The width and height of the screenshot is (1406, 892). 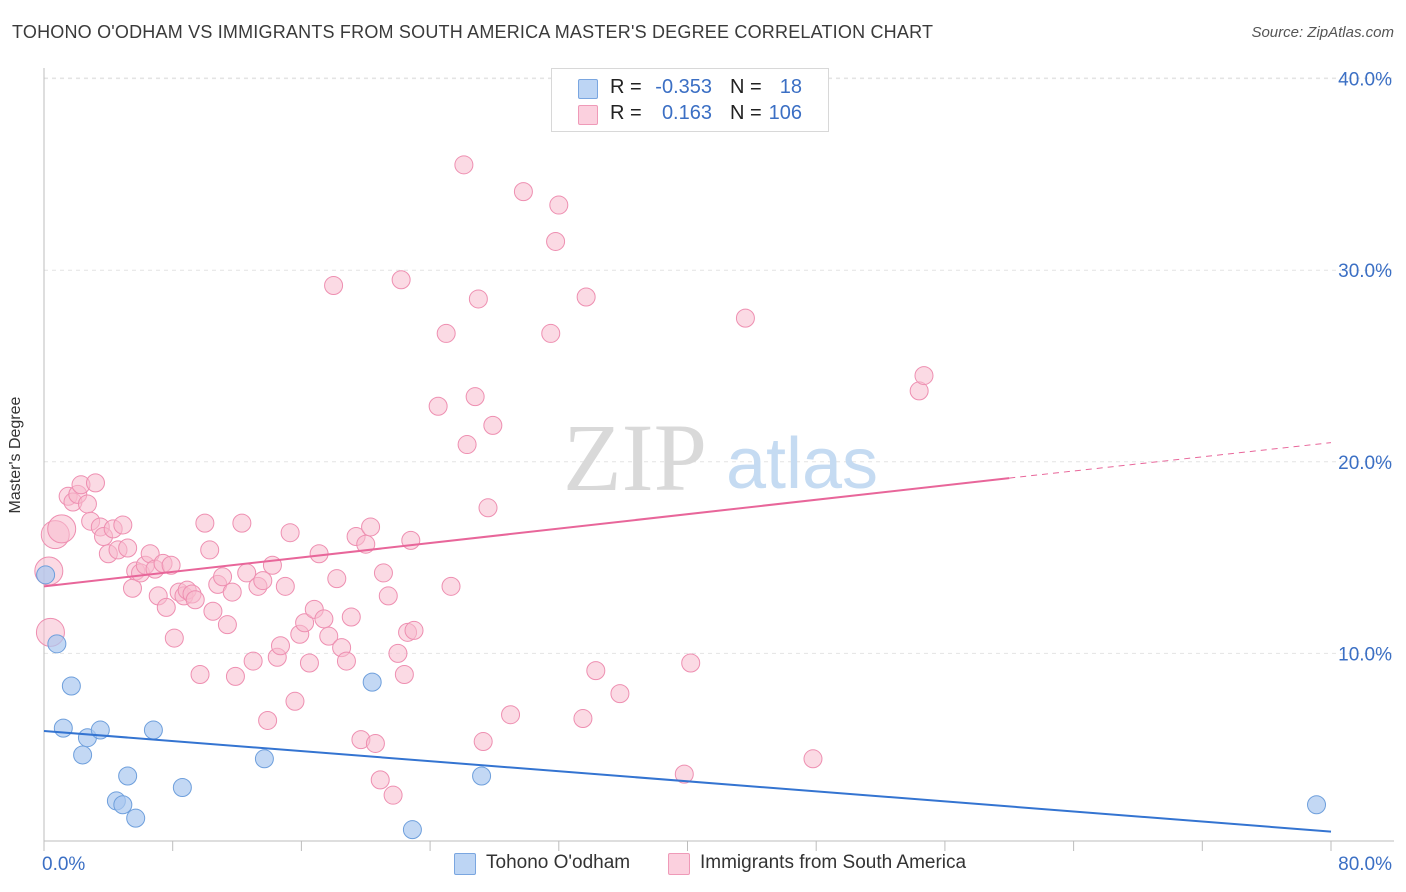 What do you see at coordinates (785, 113) in the screenshot?
I see `legend-n-value: 106` at bounding box center [785, 113].